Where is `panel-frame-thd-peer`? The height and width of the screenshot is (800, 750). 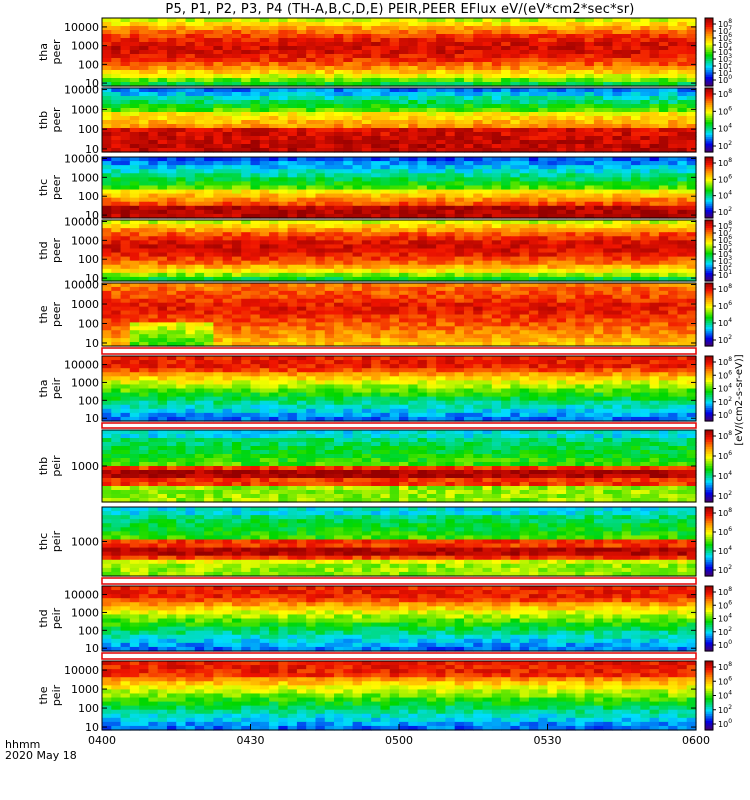
panel-frame-thd-peer is located at coordinates (399, 250).